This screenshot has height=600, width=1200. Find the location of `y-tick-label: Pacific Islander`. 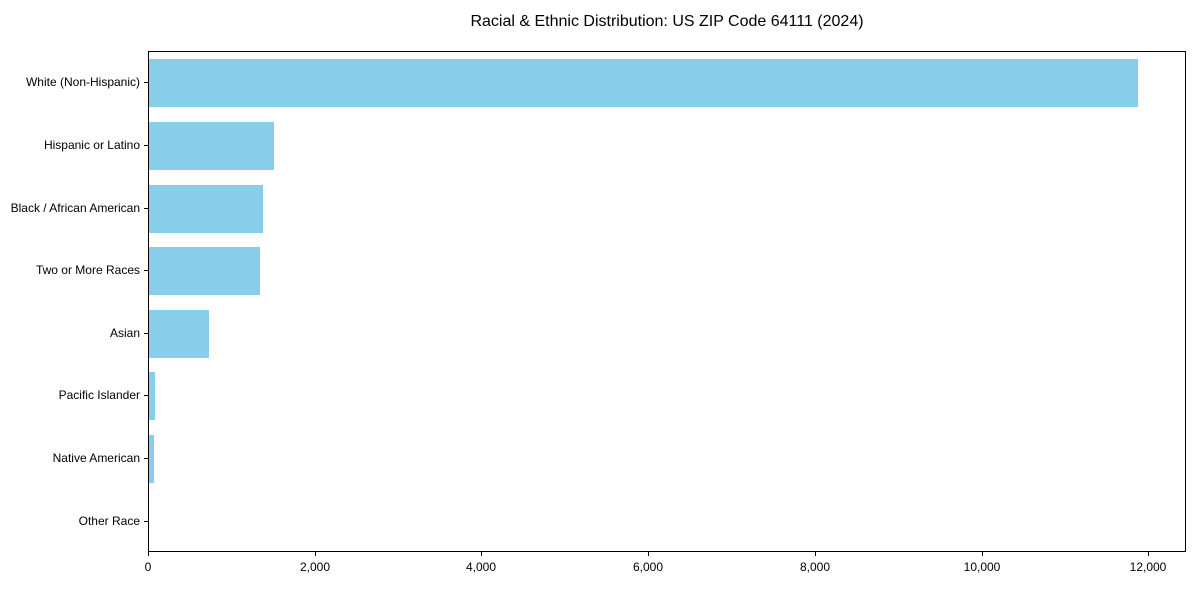

y-tick-label: Pacific Islander is located at coordinates (99, 395).